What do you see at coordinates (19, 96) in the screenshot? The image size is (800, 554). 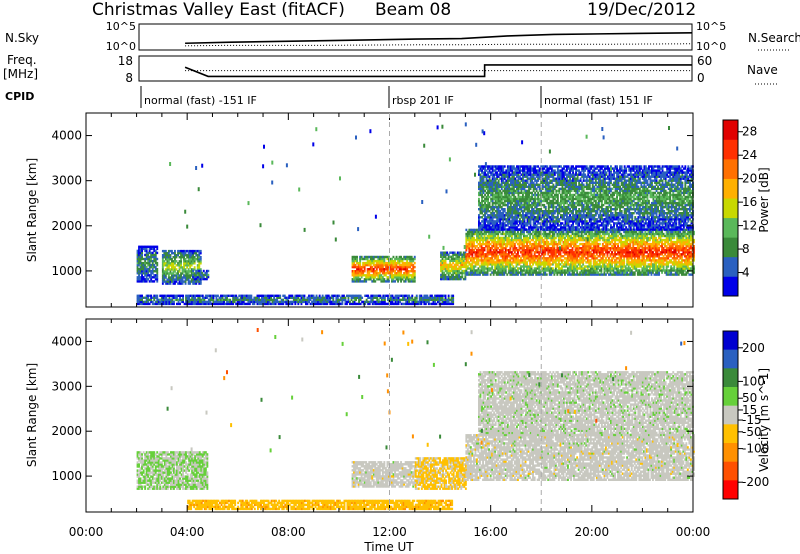 I see `cpid-label: CPID` at bounding box center [19, 96].